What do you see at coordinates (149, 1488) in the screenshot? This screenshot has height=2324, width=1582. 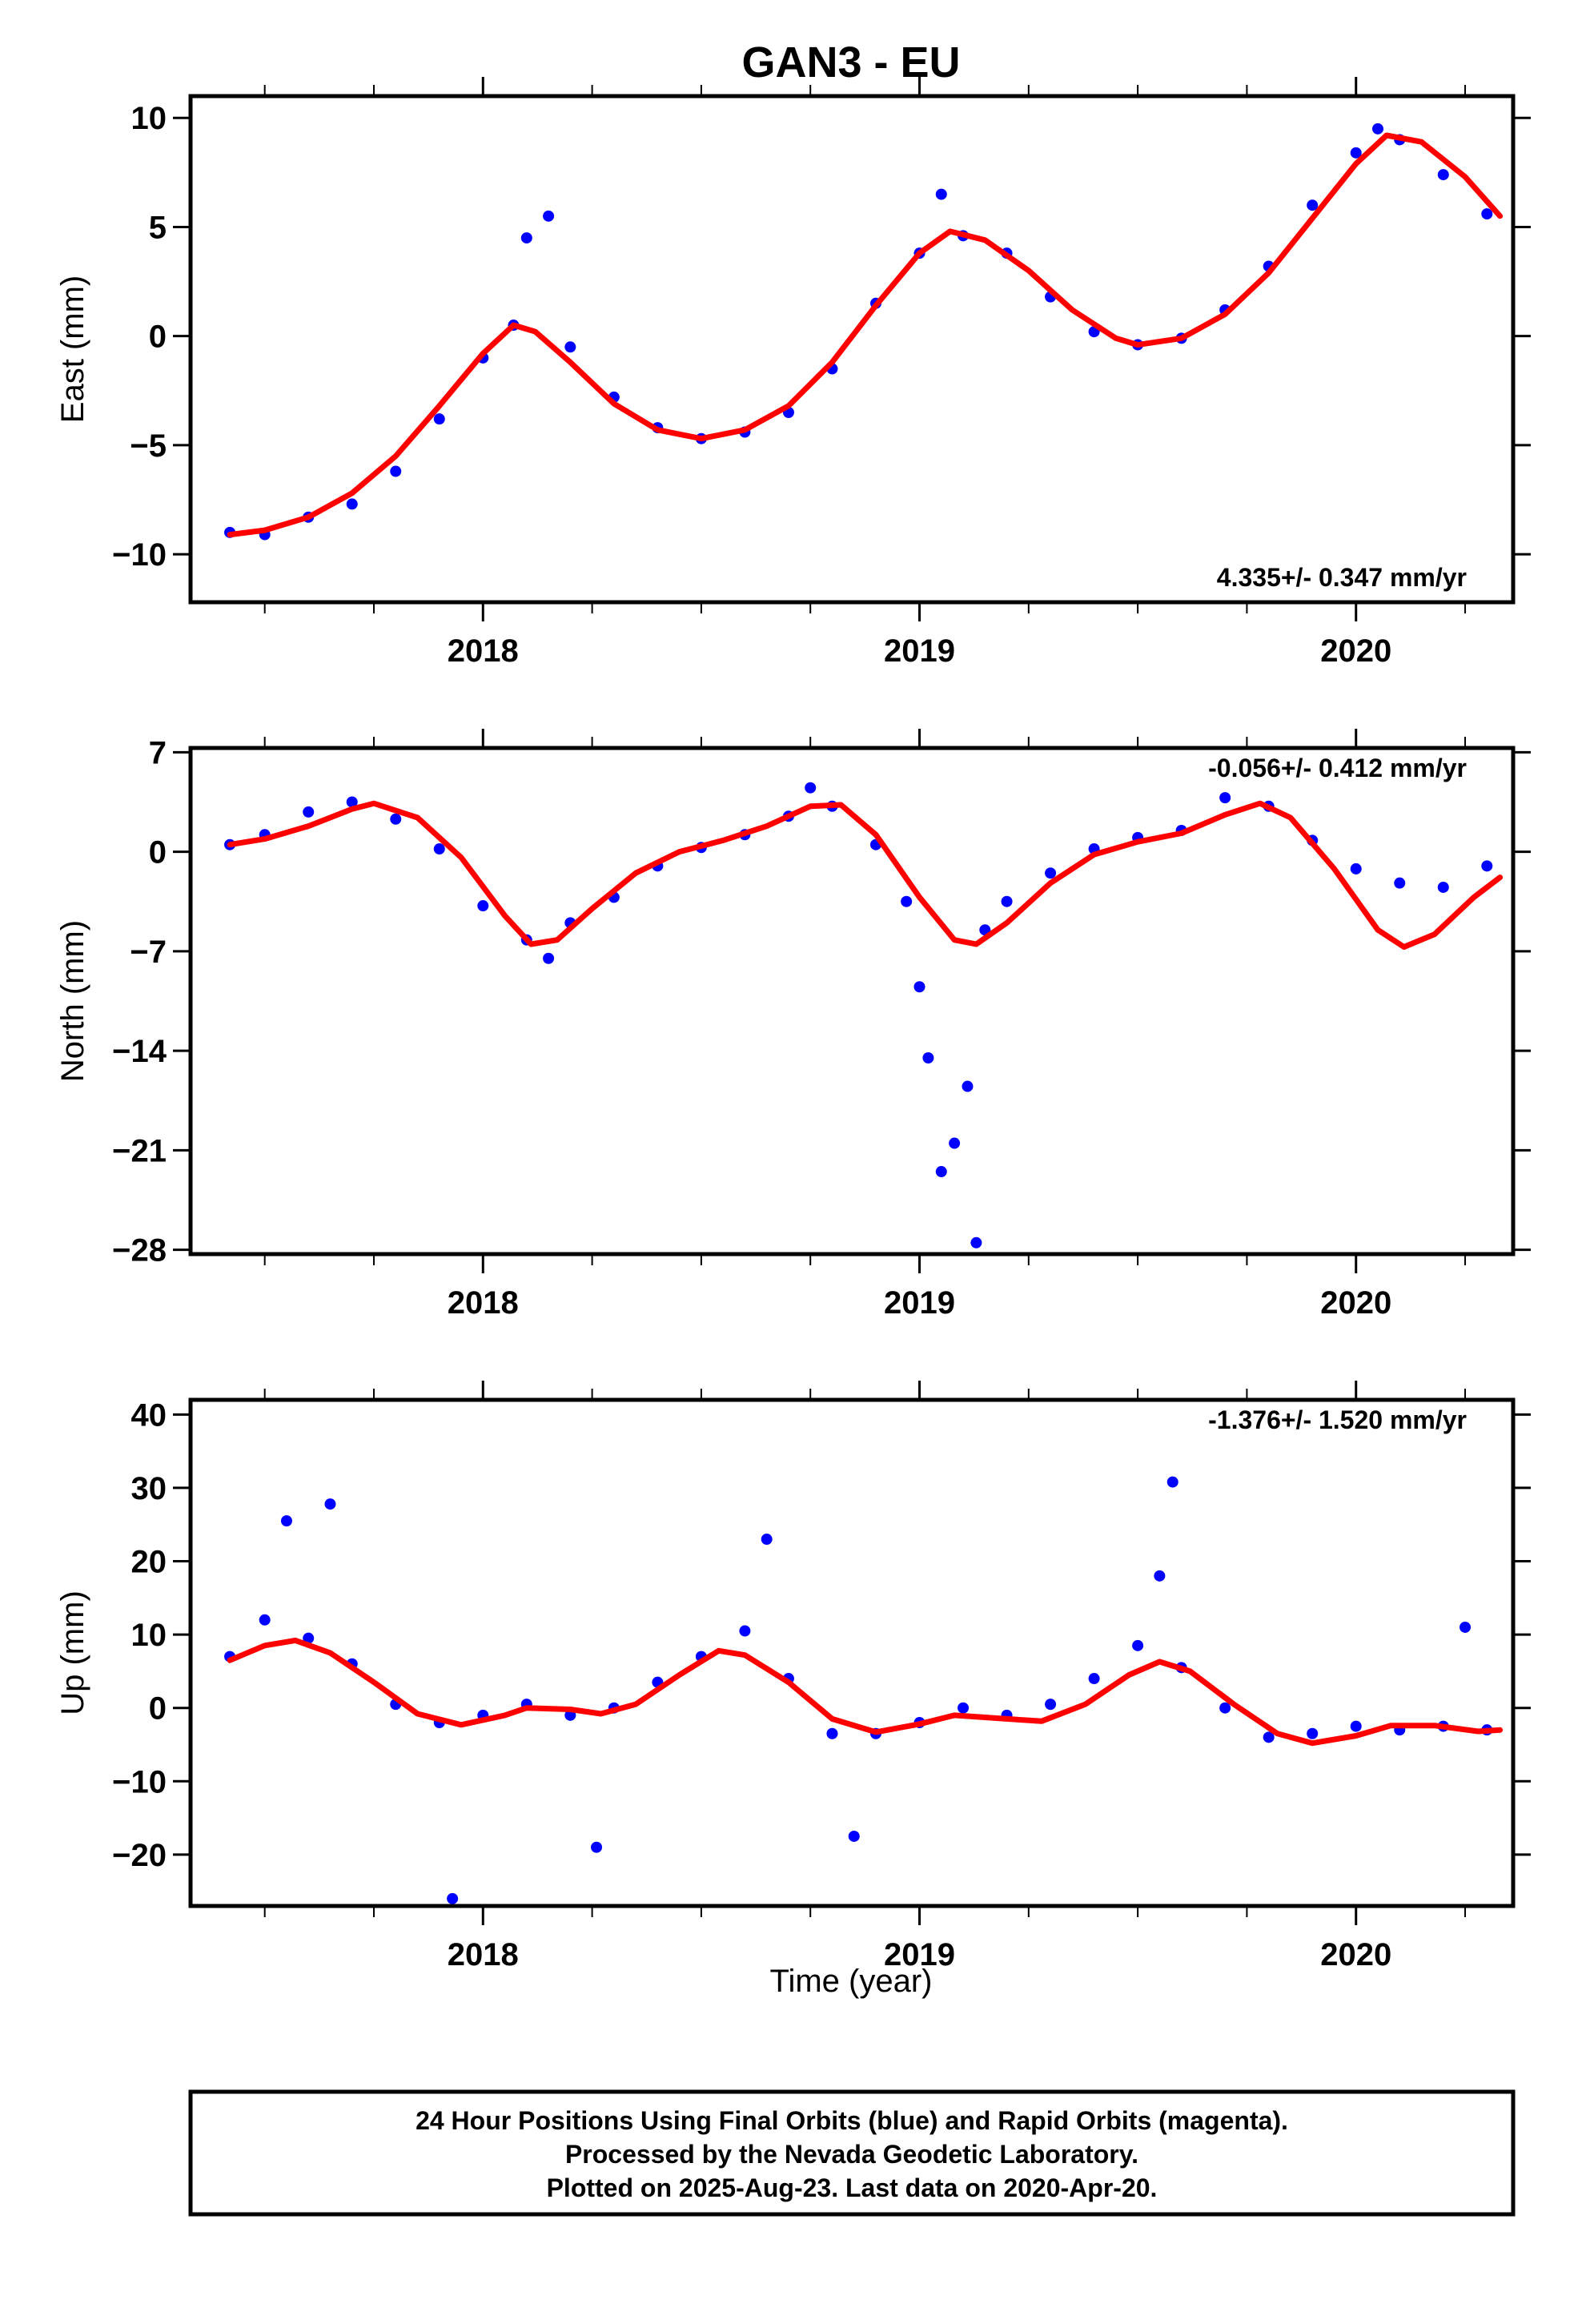 I see `y-tick-label: 30` at bounding box center [149, 1488].